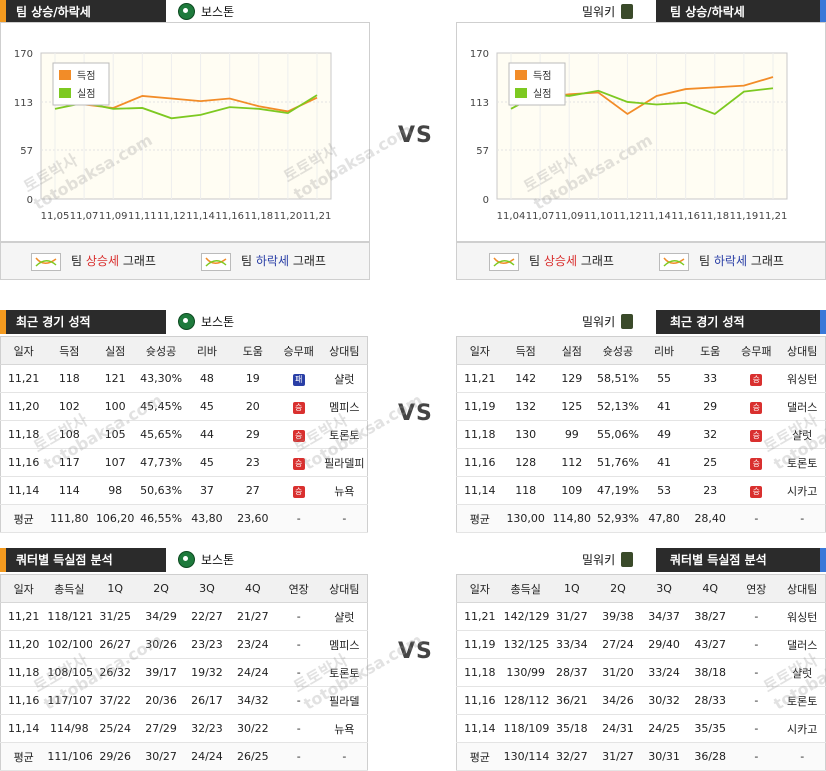 The image size is (826, 771). I want to click on table-cell: 35/18, so click(571, 728).